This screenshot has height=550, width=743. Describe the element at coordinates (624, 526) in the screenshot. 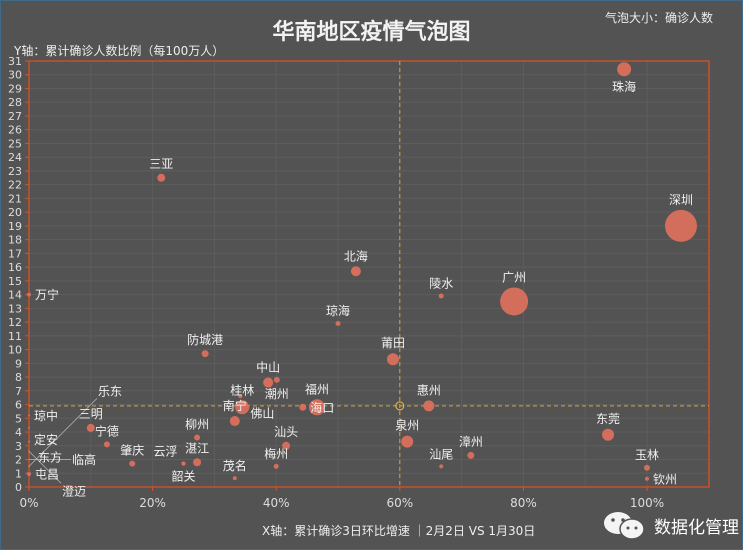

I see `wechat-icon` at that location.